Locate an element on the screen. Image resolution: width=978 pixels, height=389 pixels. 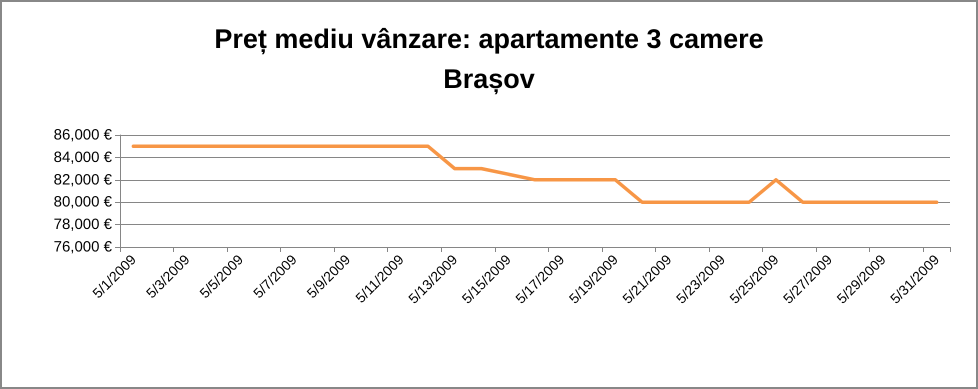
chart-title: Preț mediu vânzare: apartamente 3 camere Brașov is located at coordinates (489, 59).